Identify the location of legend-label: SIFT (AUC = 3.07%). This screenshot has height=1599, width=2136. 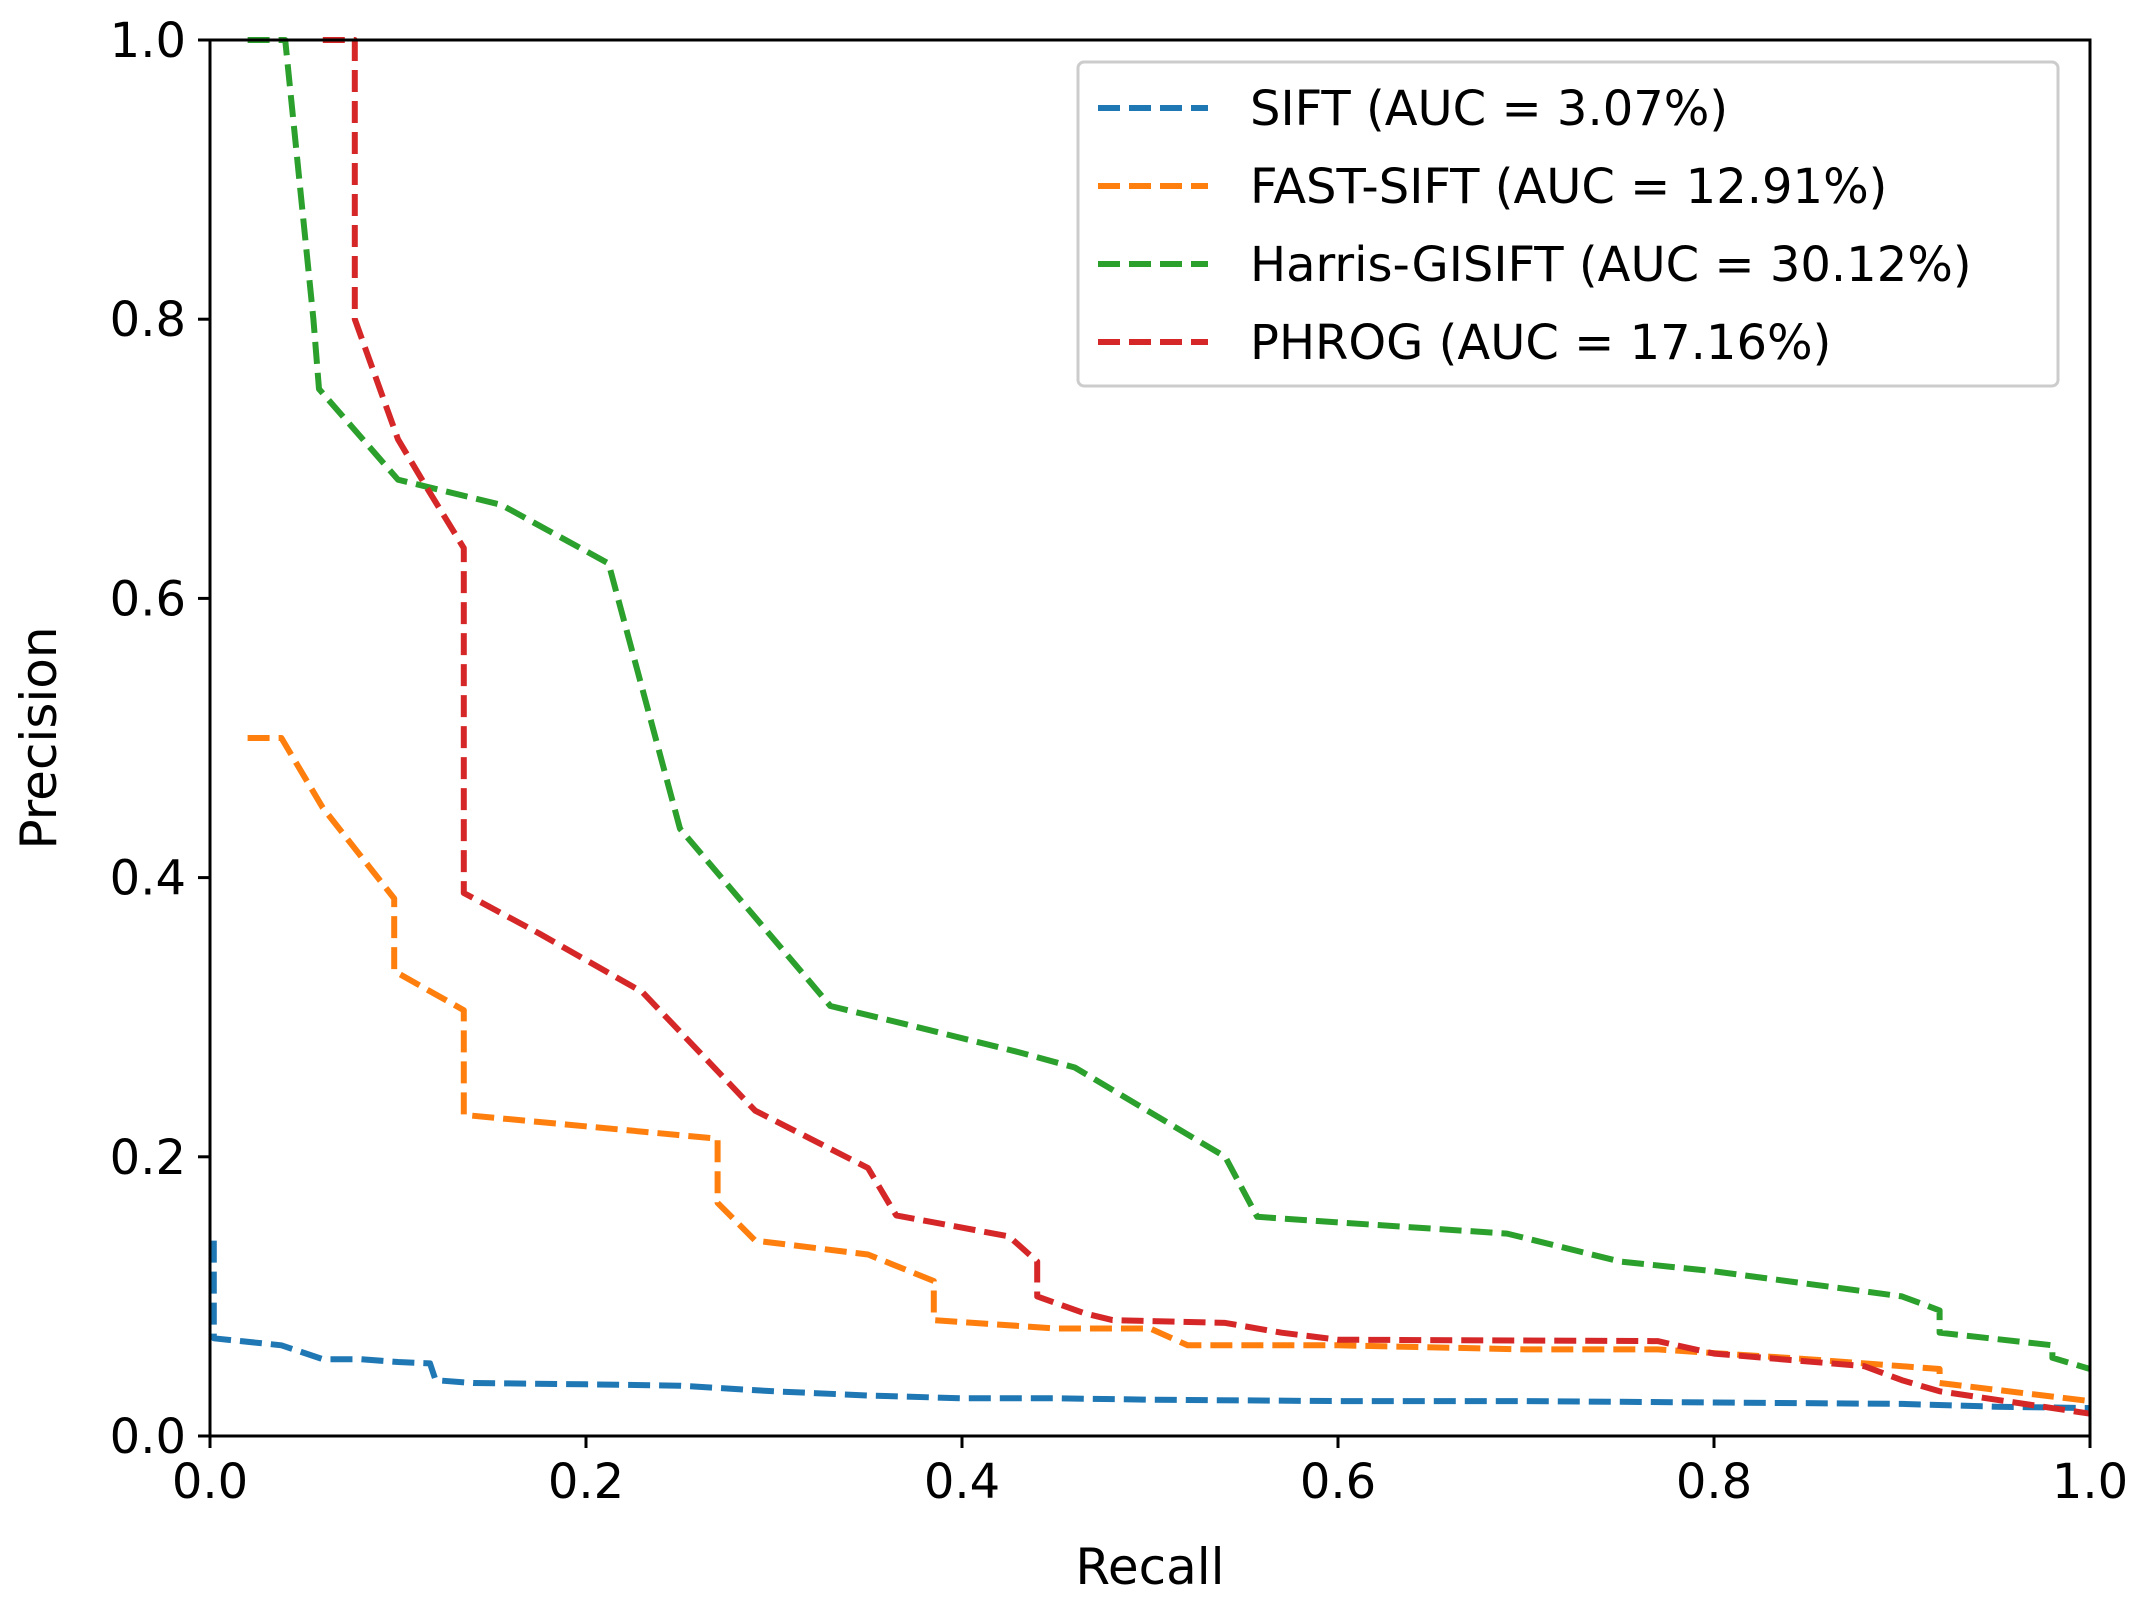
(1489, 109).